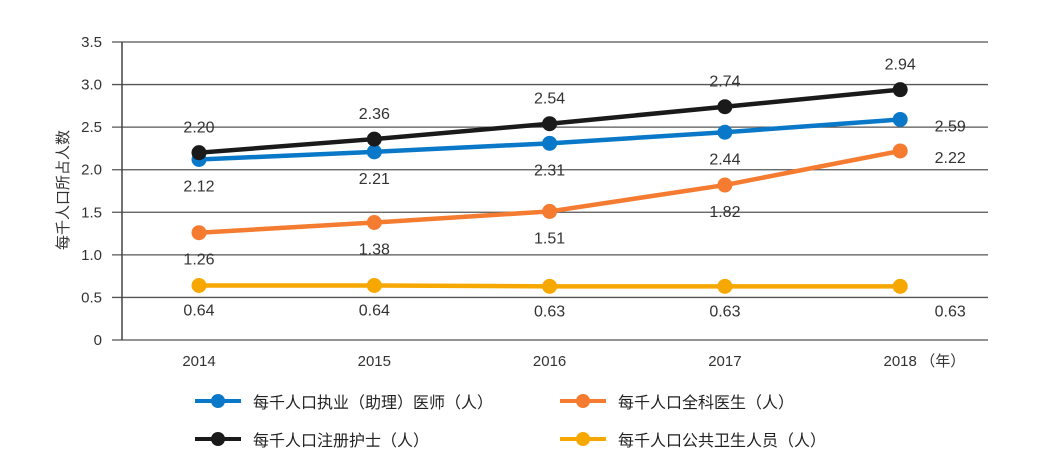  What do you see at coordinates (942, 361) in the screenshot?
I see `x-axis-unit: （年）` at bounding box center [942, 361].